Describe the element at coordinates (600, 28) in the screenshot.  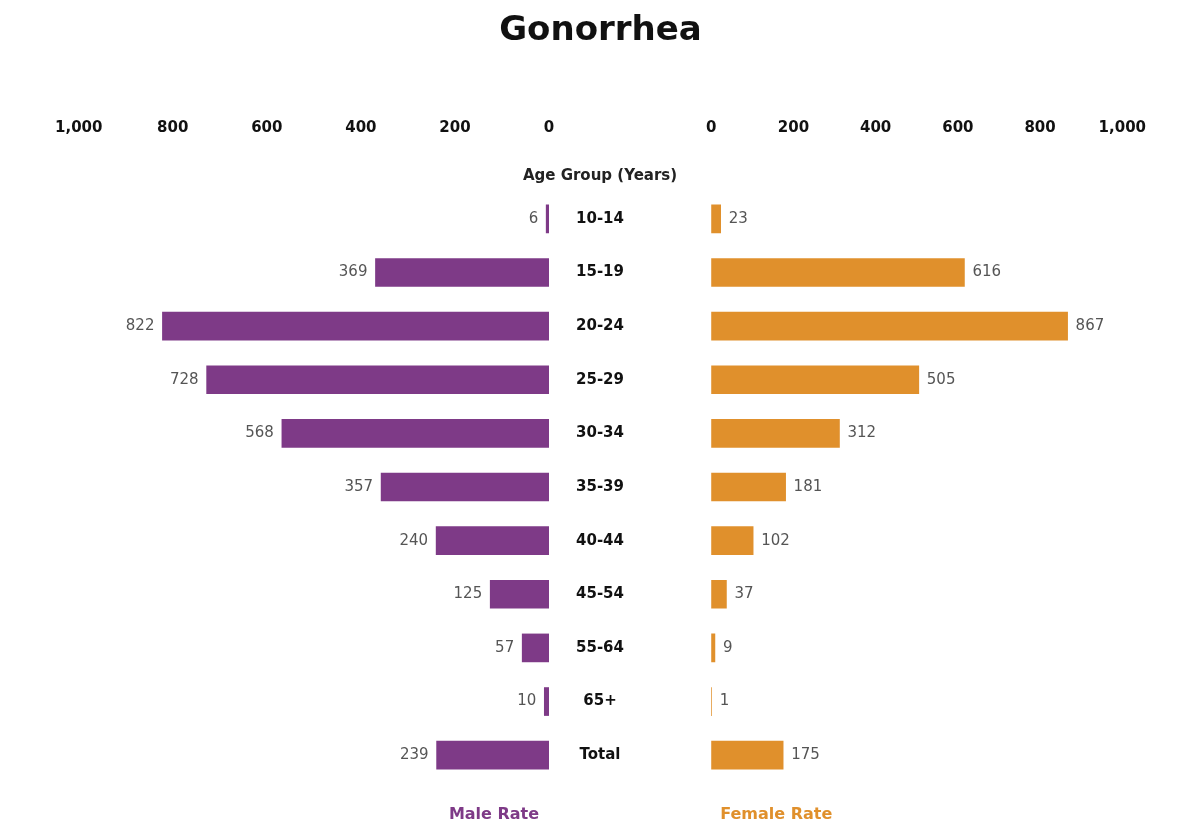
I see `chart-title: Gonorrhea` at that location.